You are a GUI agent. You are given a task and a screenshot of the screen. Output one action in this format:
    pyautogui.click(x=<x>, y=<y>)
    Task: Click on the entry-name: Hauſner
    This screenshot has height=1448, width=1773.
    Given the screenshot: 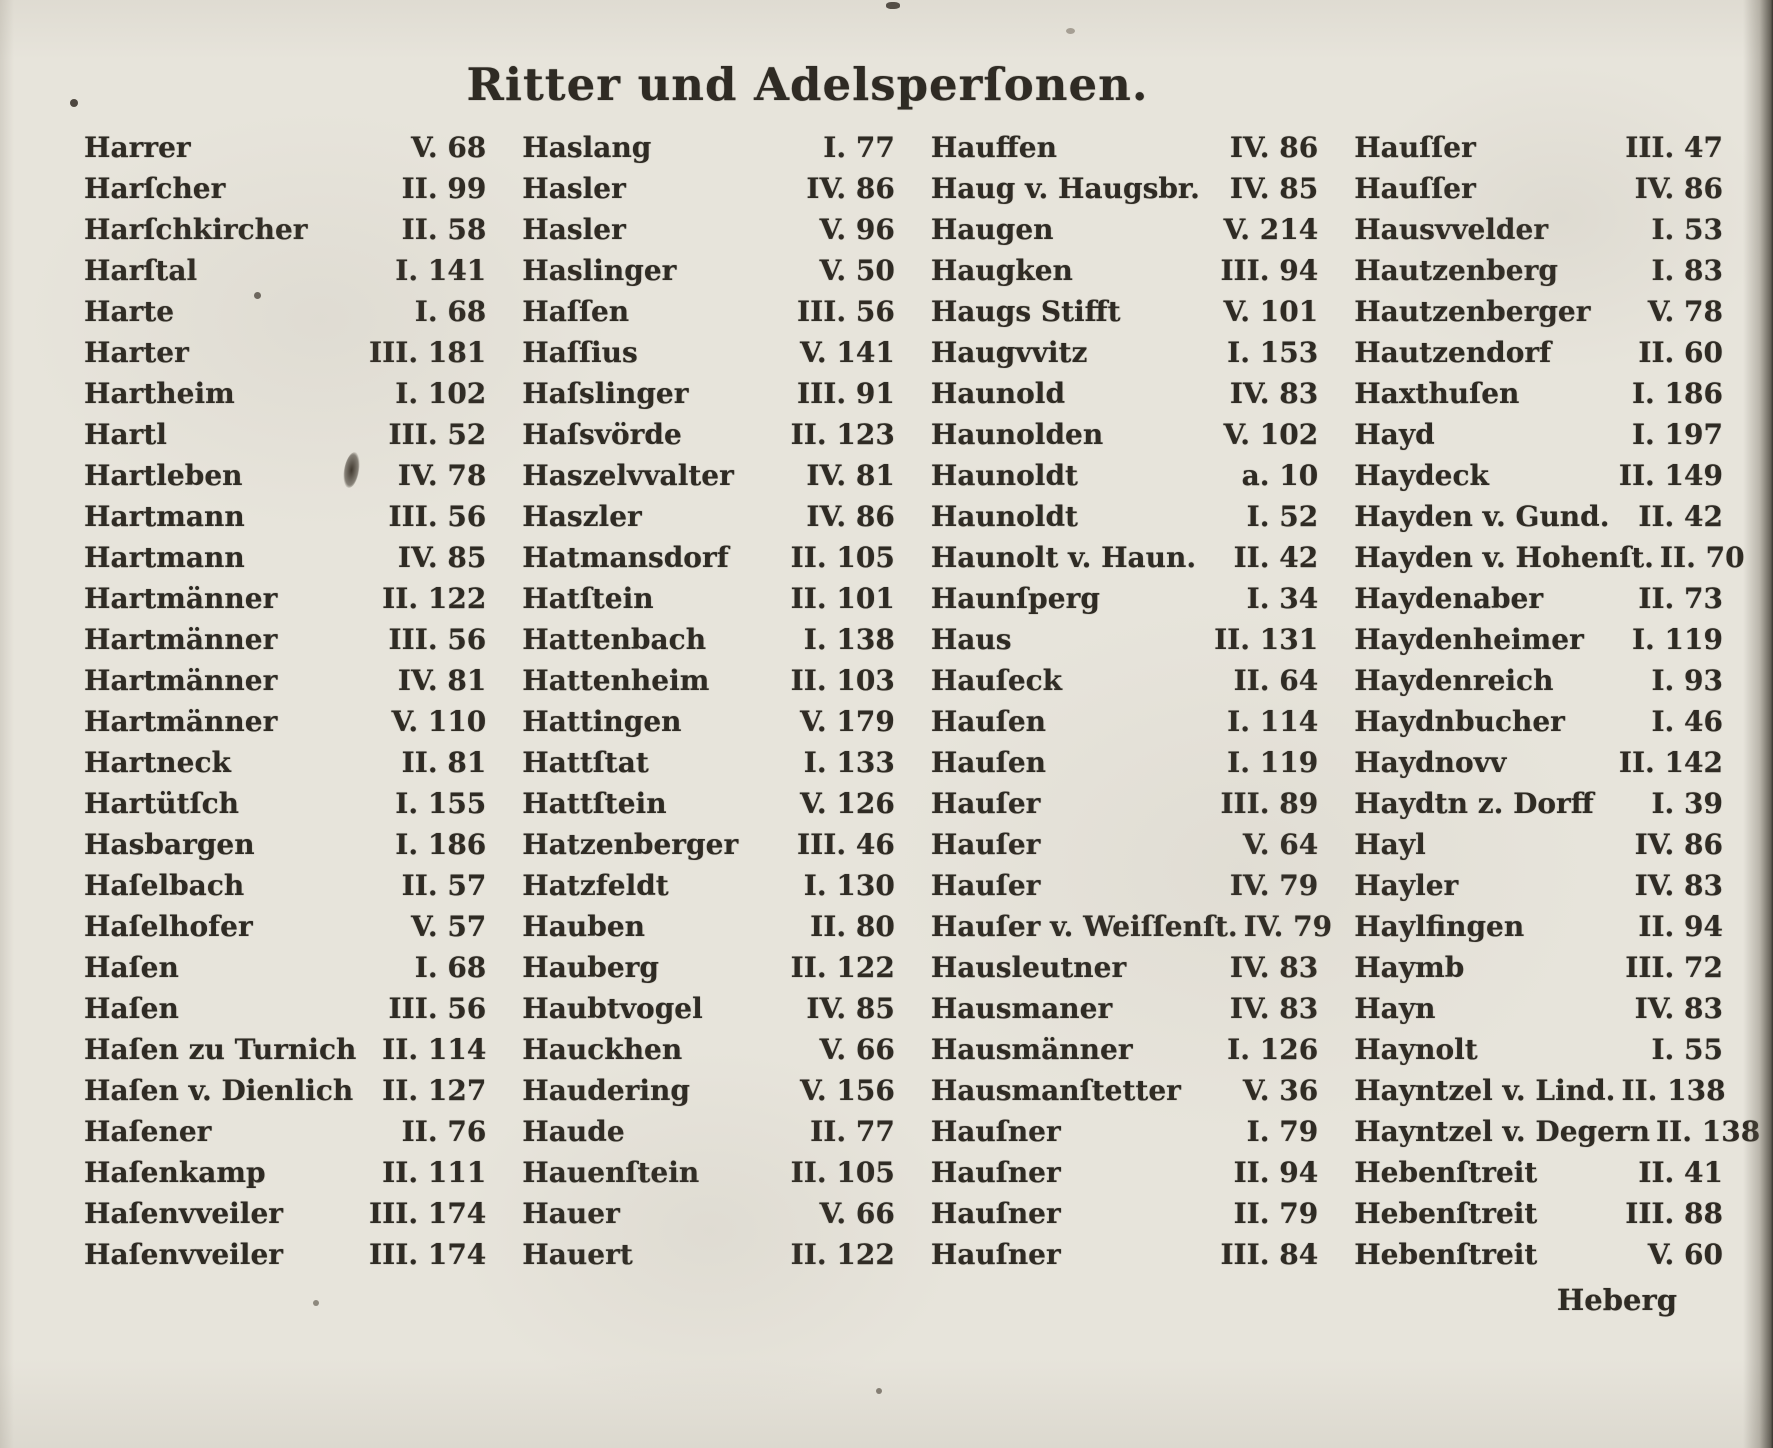 What is the action you would take?
    pyautogui.click(x=995, y=1131)
    